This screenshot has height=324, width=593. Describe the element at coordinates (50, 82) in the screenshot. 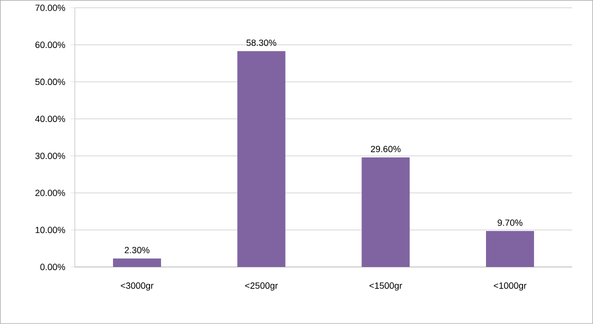

I see `y-tick-label: 50.00%` at that location.